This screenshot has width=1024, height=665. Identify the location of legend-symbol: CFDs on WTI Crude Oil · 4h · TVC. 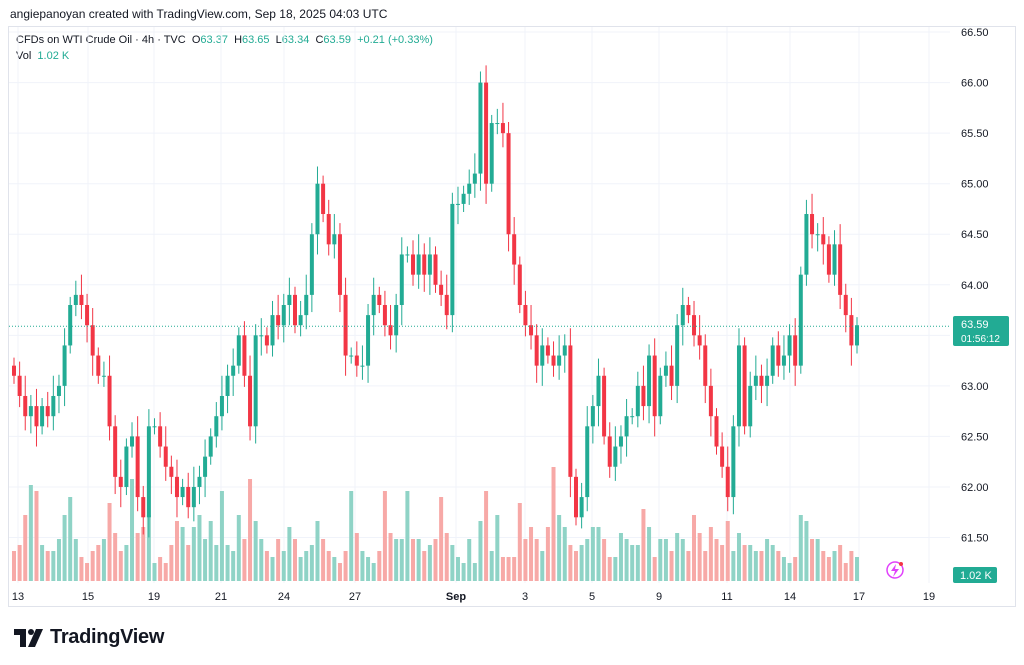
(101, 40).